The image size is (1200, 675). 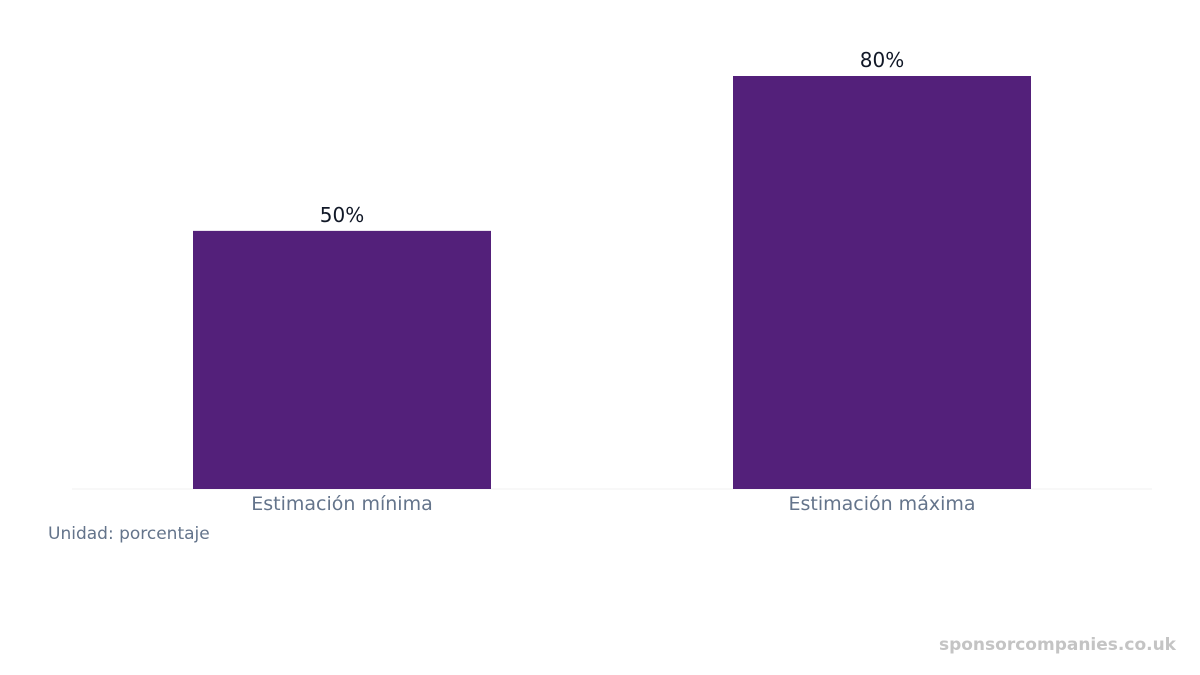 I want to click on x-tick-labels-group: Estimación mínima Estimación máxima, so click(x=613, y=504).